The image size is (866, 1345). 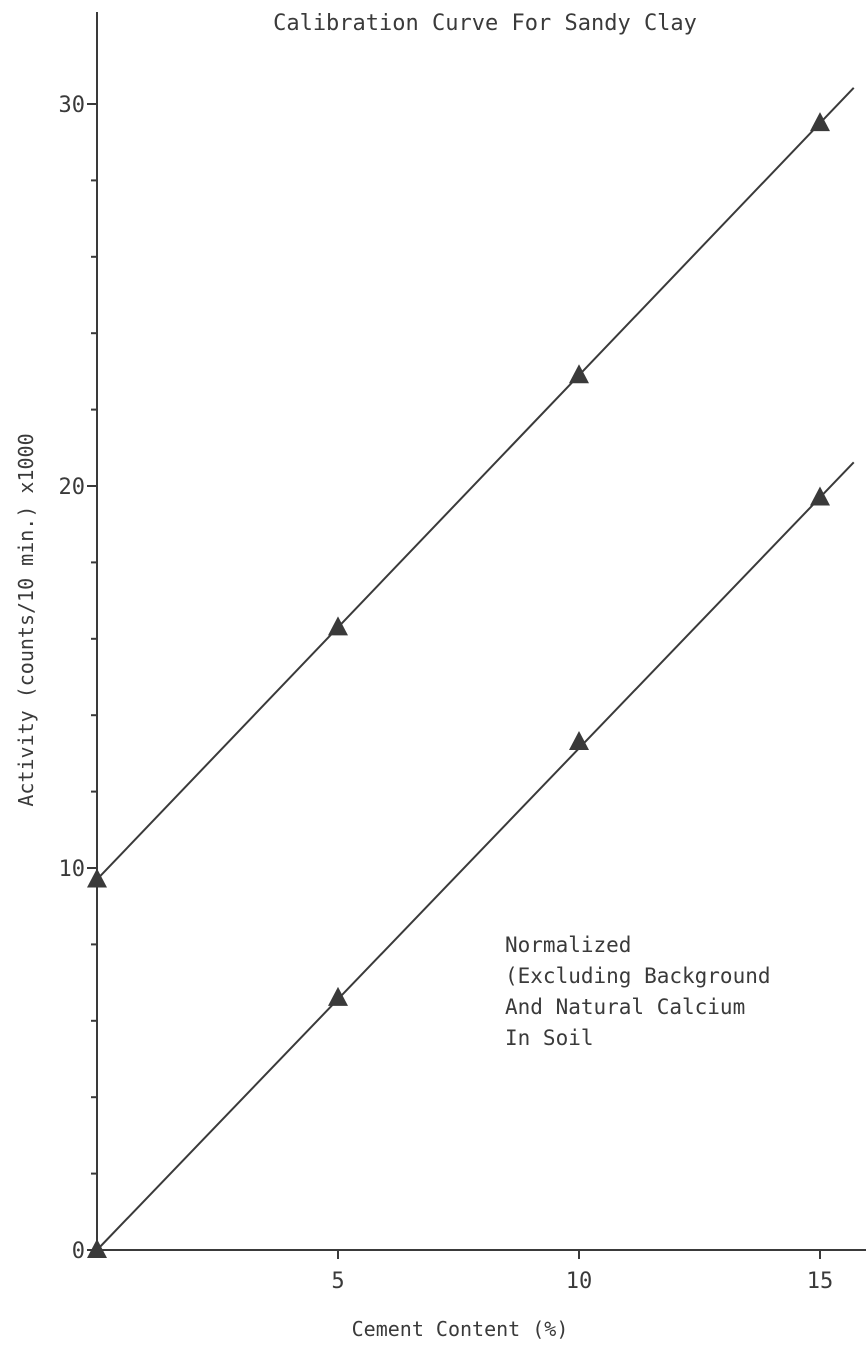 I want to click on y-tick-label: 20, so click(x=72, y=487).